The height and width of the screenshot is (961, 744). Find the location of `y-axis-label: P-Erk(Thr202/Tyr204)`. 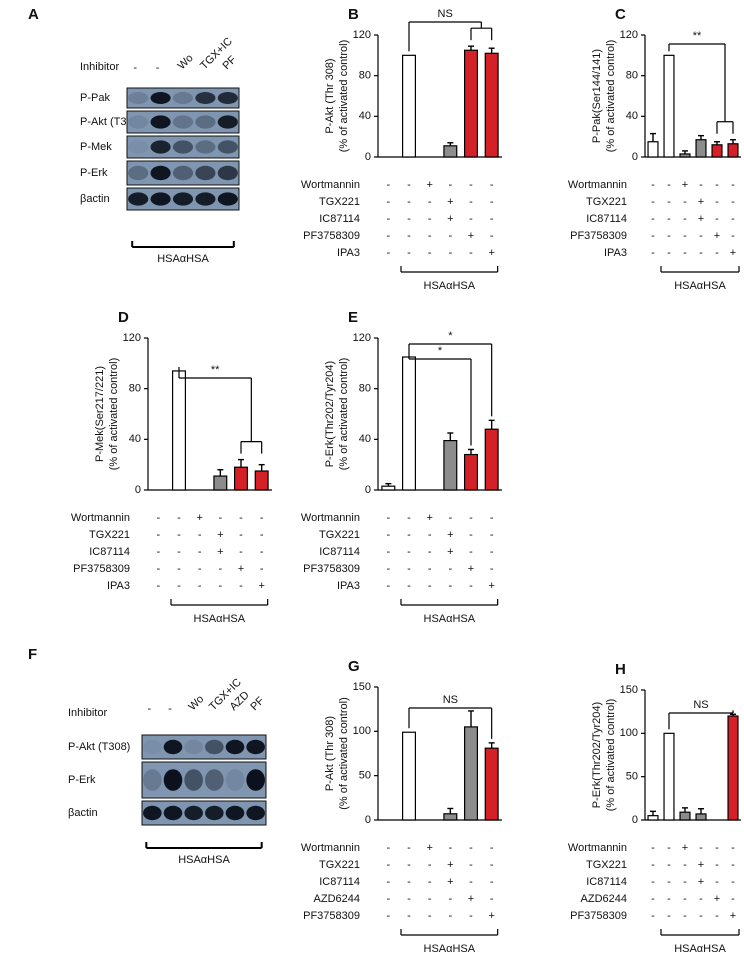

y-axis-label: P-Erk(Thr202/Tyr204) is located at coordinates (597, 755).